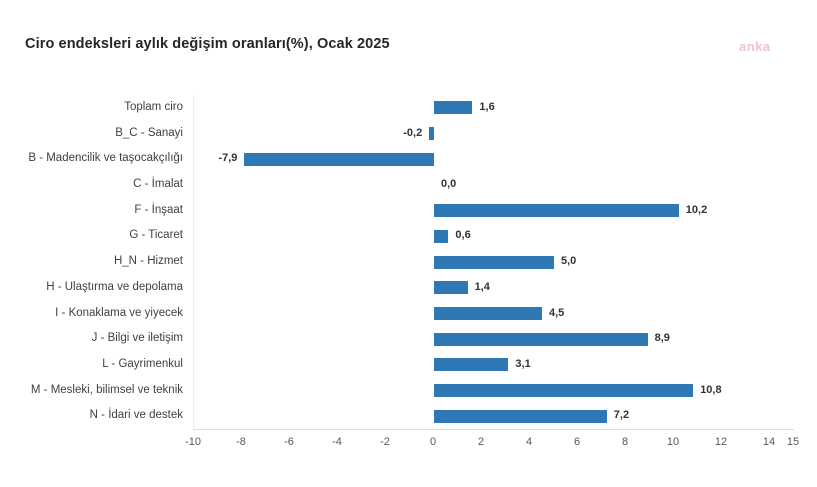  Describe the element at coordinates (577, 442) in the screenshot. I see `x-tick-label: 6` at that location.